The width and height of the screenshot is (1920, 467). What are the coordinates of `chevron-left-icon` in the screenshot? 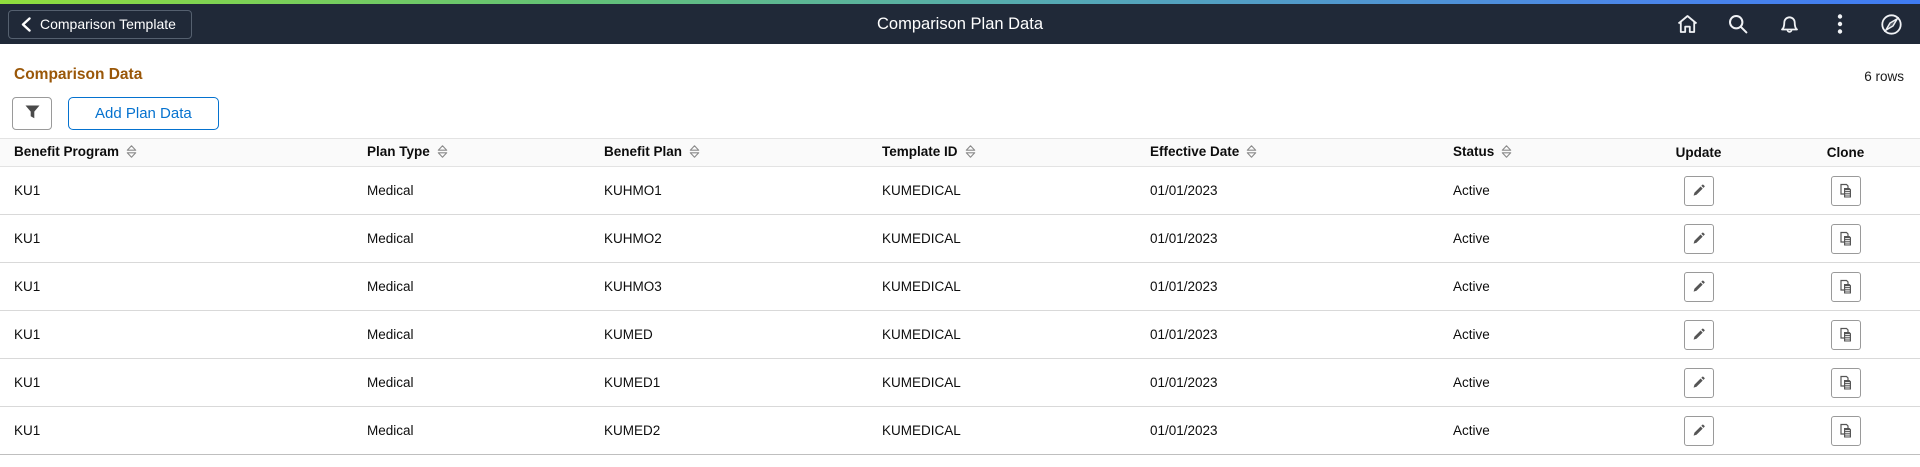 It's located at (26, 24).